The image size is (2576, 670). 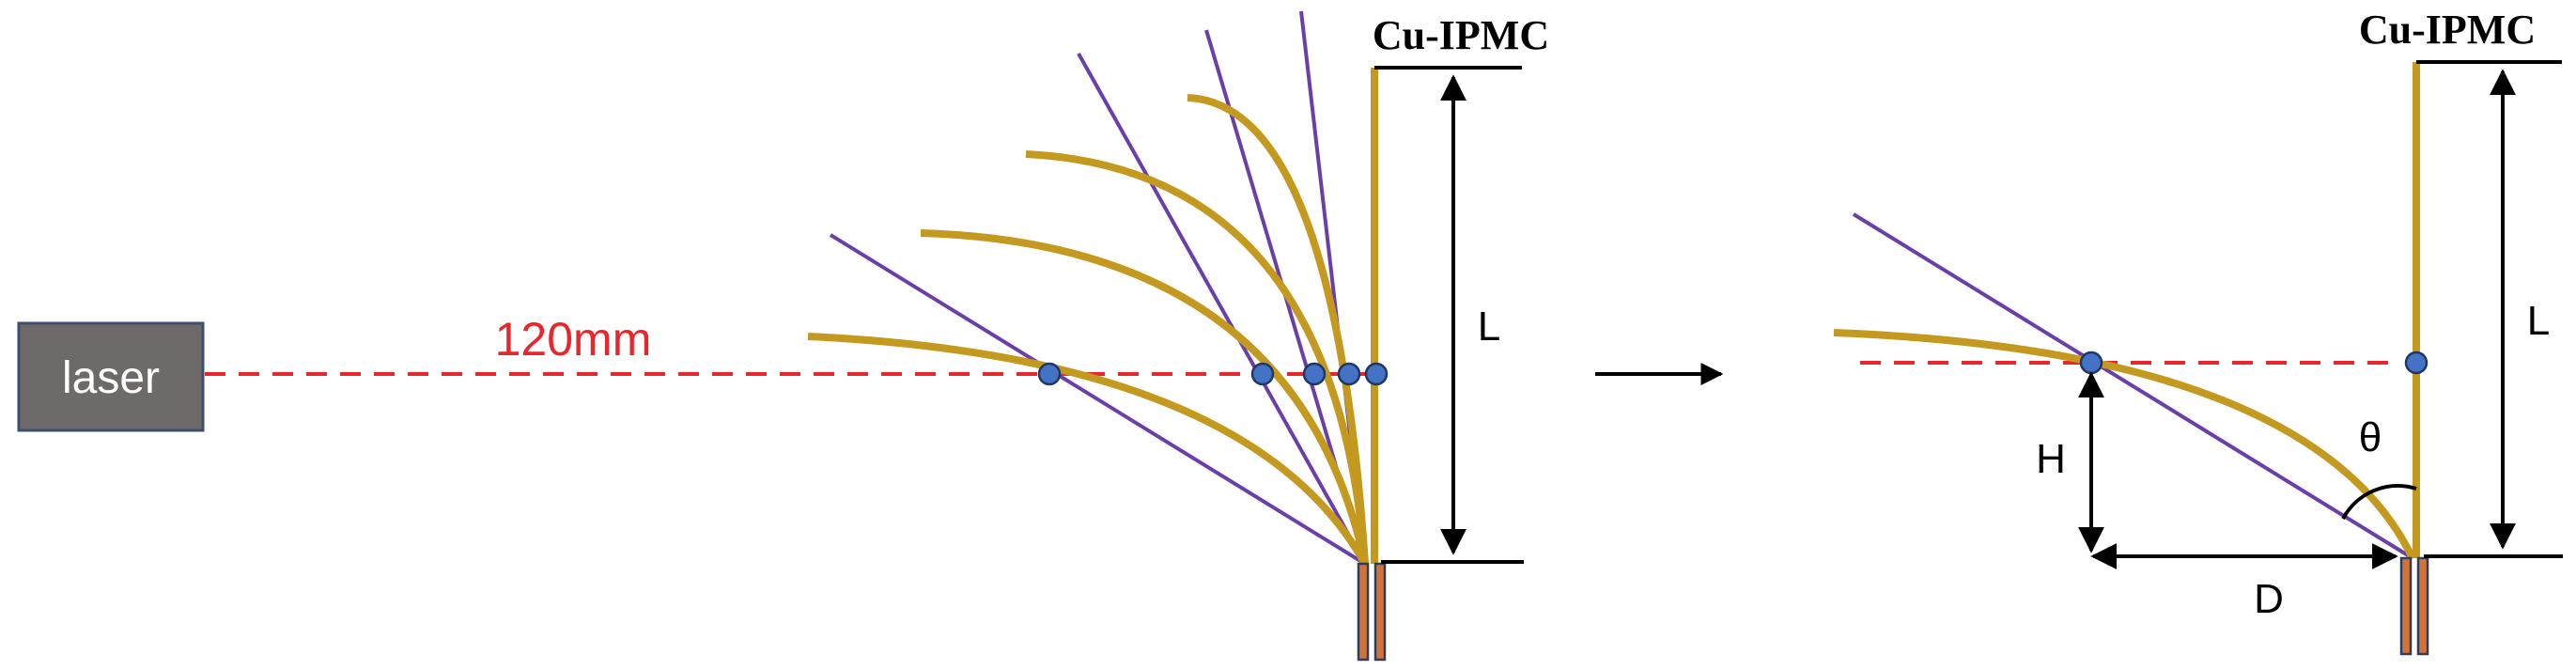 I want to click on laser-label: laser, so click(x=111, y=378).